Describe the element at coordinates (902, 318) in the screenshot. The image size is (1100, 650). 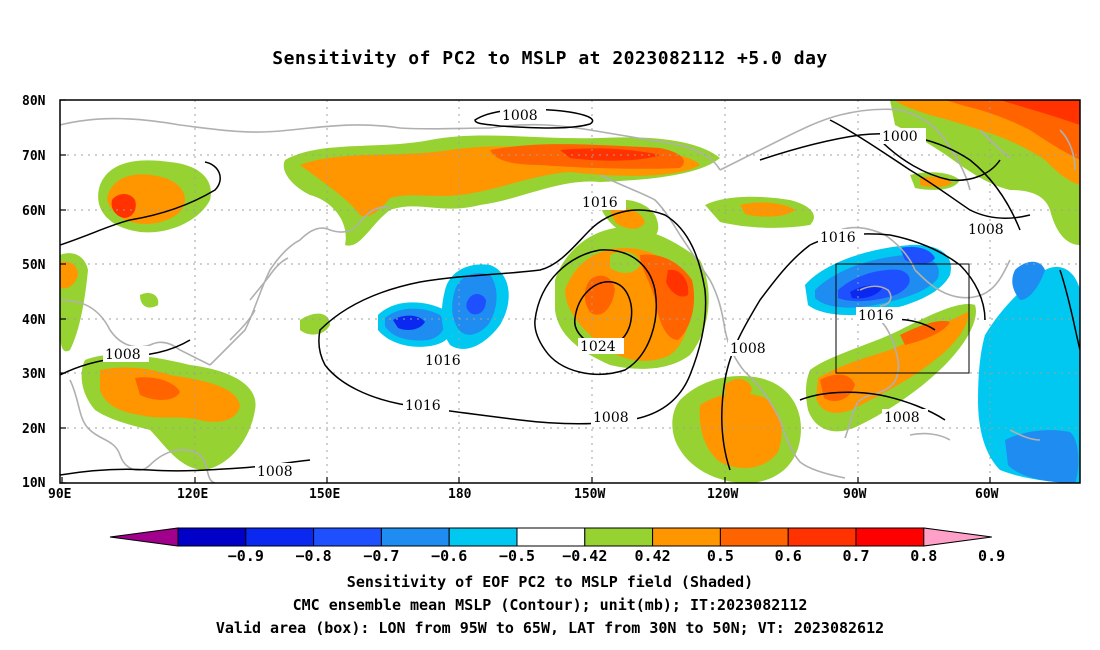
I see `valid-area-box` at that location.